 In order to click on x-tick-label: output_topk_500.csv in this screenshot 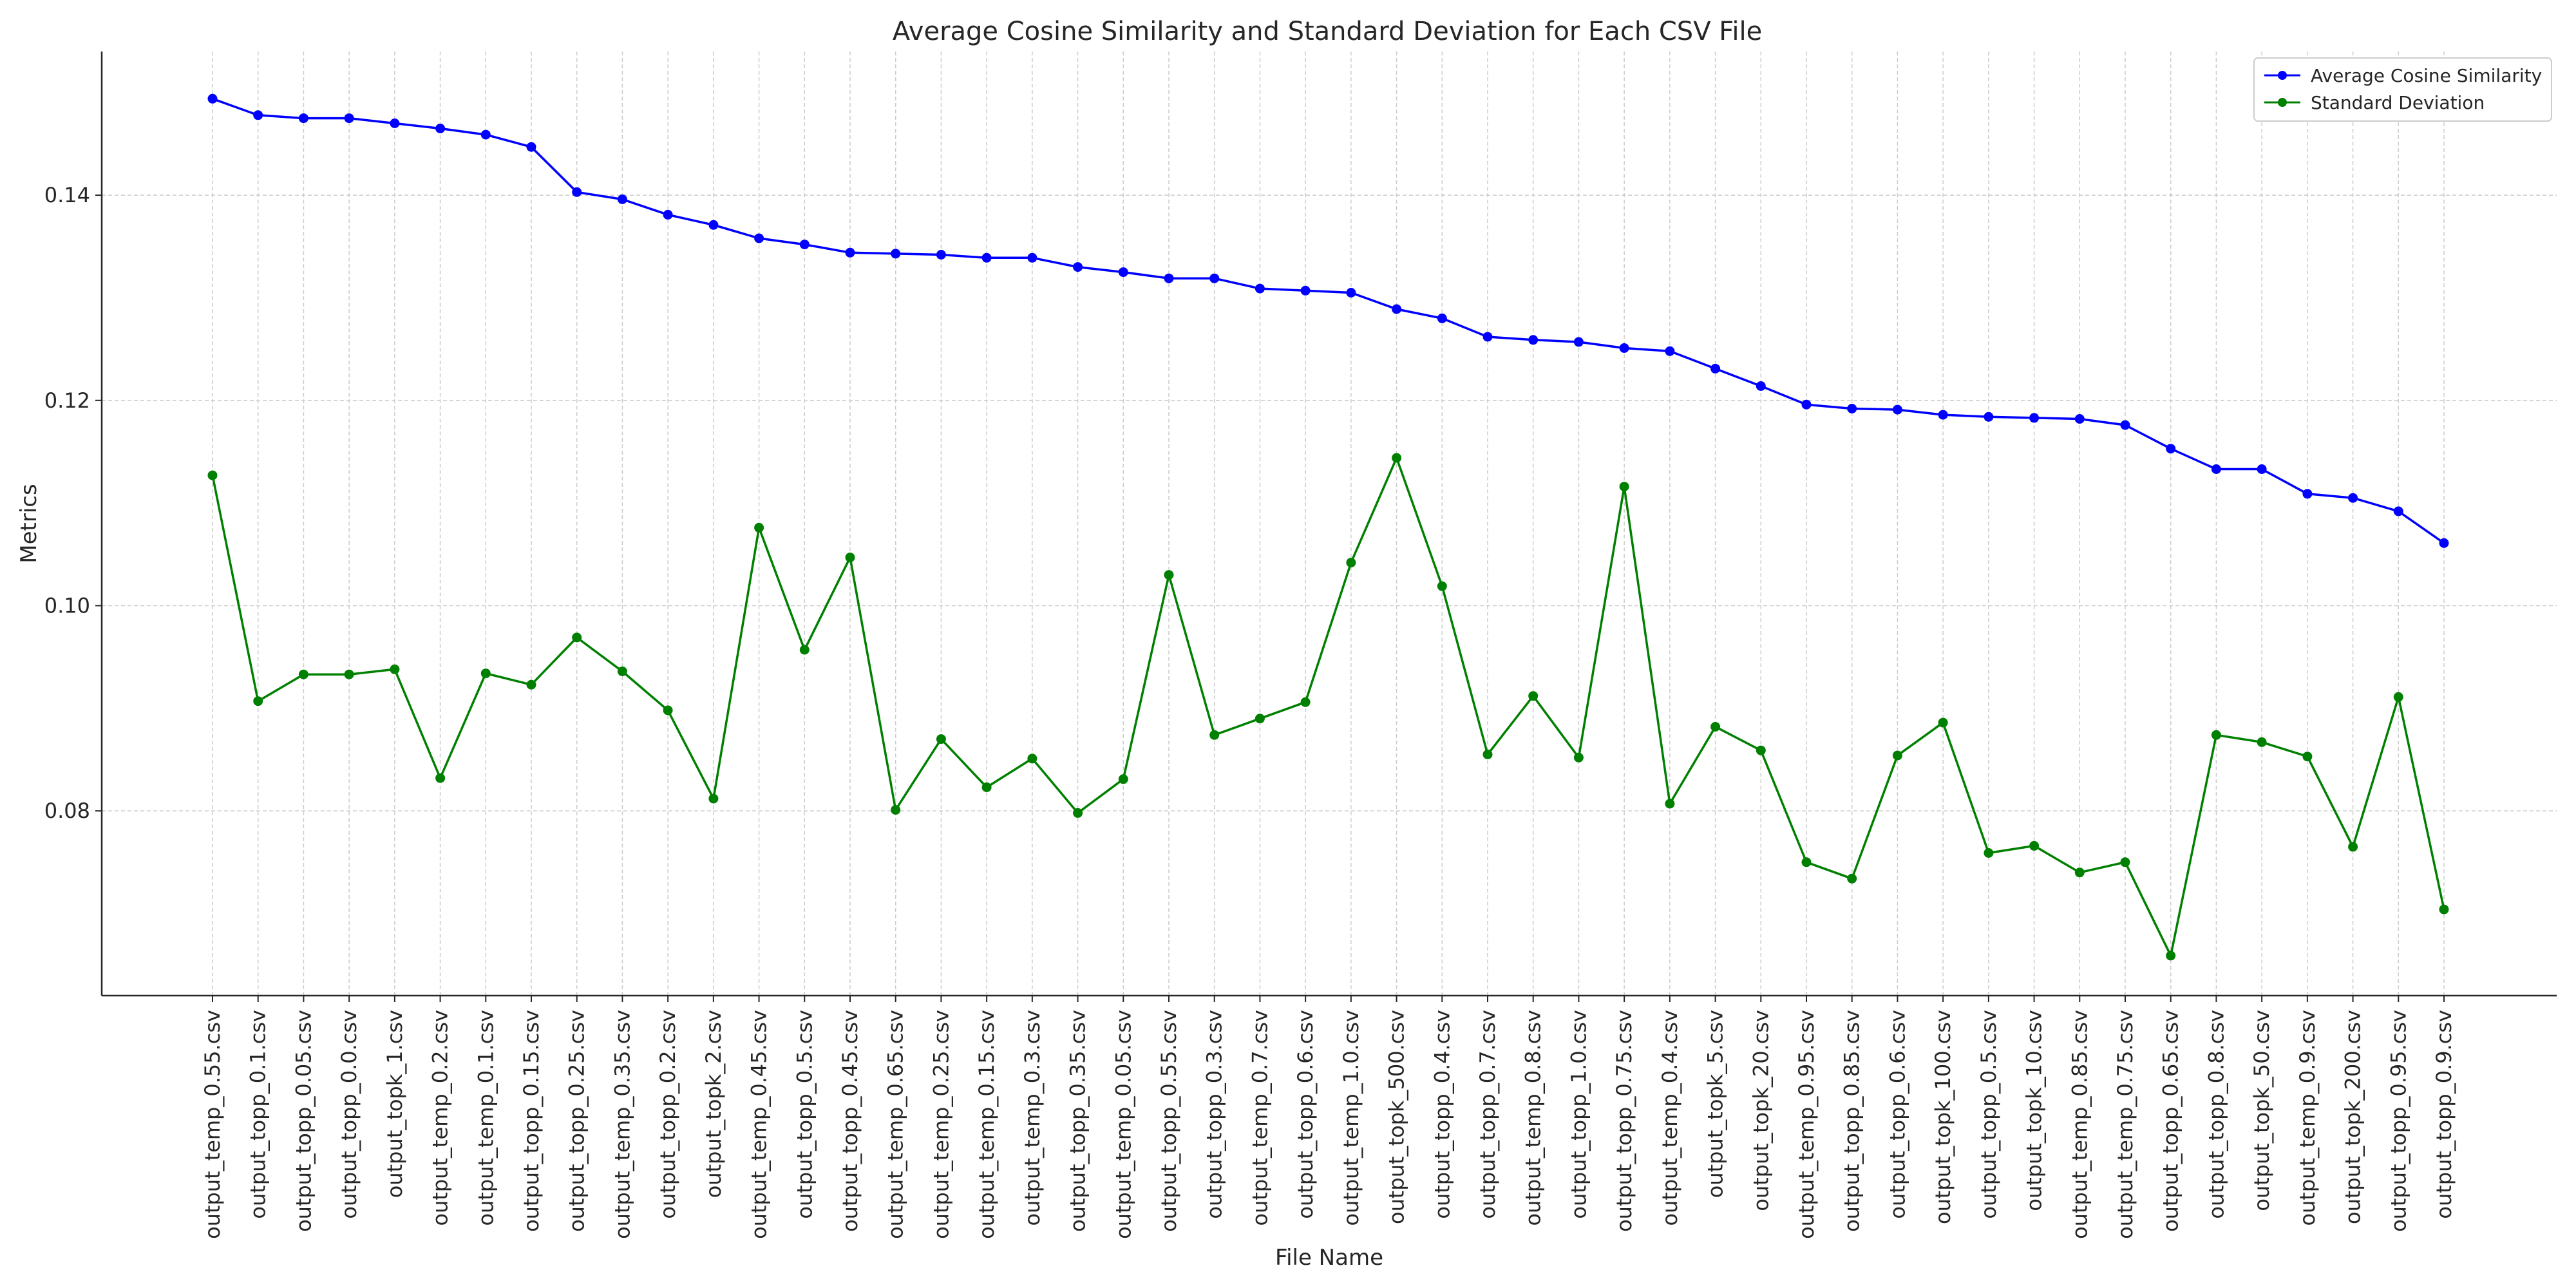, I will do `click(1397, 1117)`.